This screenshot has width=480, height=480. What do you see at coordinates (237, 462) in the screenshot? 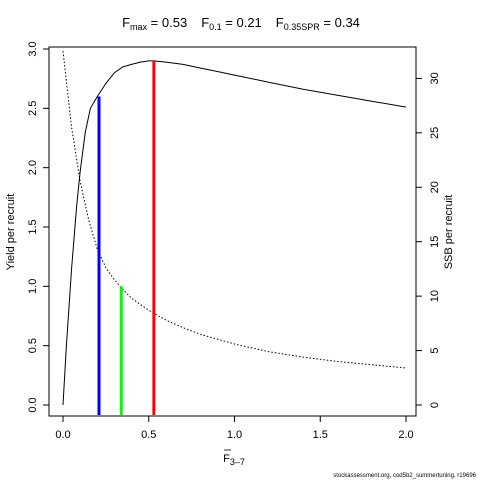
I see `x-axis-label-sub: 3–7` at bounding box center [237, 462].